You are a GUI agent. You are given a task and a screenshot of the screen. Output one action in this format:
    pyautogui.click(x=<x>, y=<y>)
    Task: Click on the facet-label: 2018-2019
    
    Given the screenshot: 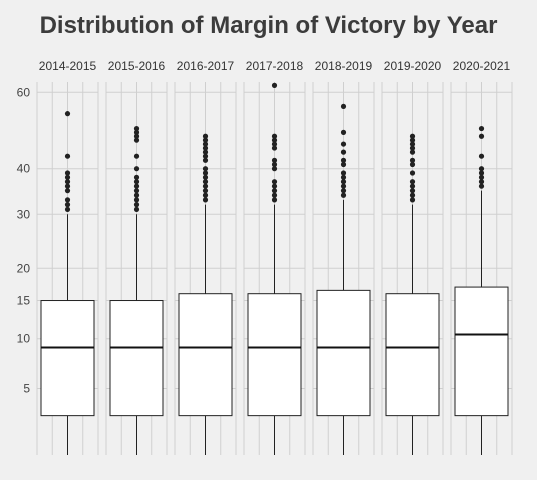 What is the action you would take?
    pyautogui.click(x=344, y=66)
    